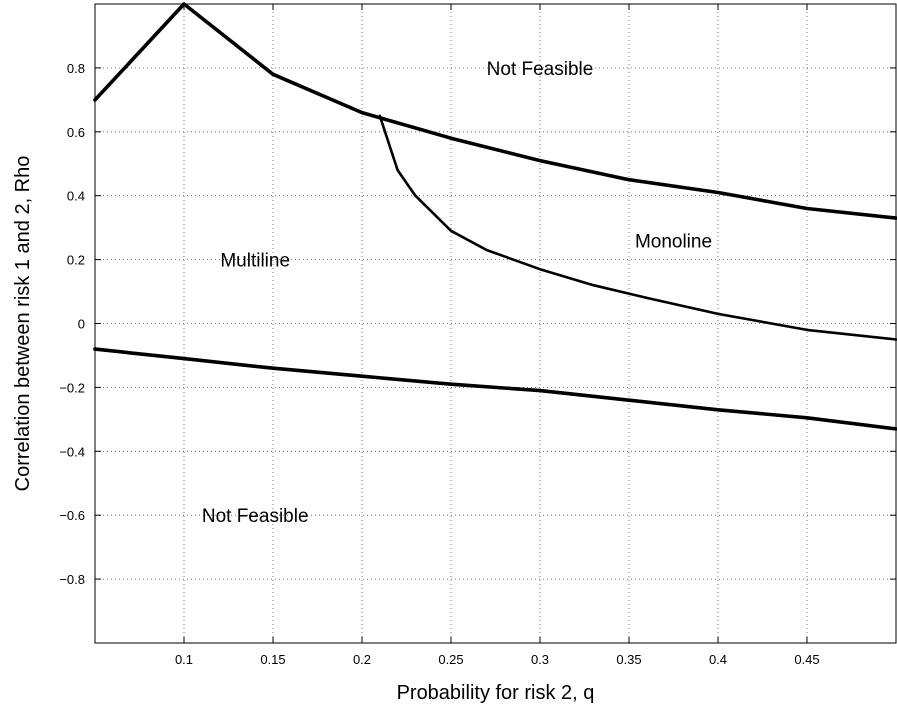  I want to click on y-tick-label: 0, so click(81, 324).